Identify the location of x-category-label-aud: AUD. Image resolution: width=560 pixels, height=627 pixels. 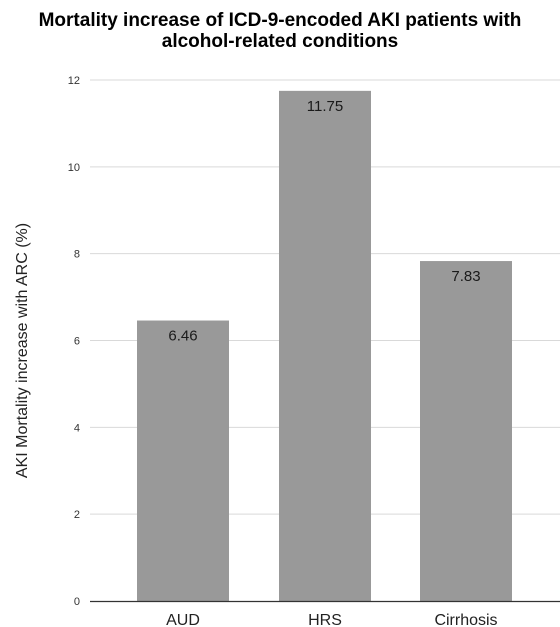
(183, 619).